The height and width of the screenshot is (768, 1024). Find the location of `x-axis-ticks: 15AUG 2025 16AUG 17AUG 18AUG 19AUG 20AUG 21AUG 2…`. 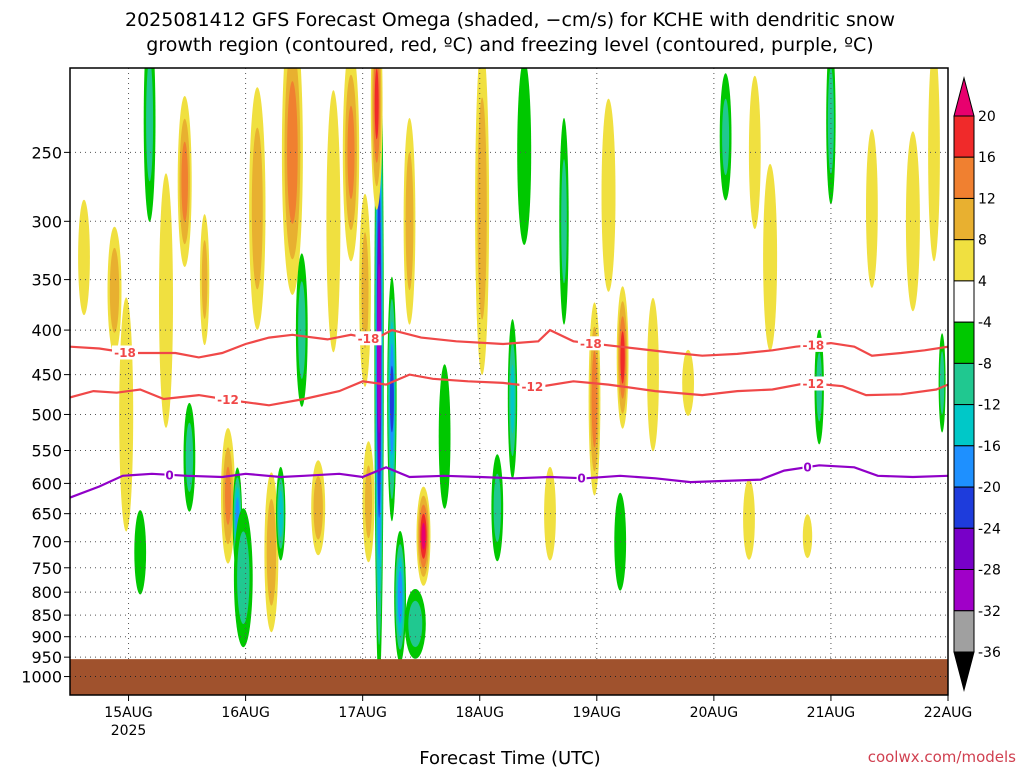

x-axis-ticks: 15AUG 2025 16AUG 17AUG 18AUG 19AUG 20AUG 21AUG 2… is located at coordinates (538, 717).